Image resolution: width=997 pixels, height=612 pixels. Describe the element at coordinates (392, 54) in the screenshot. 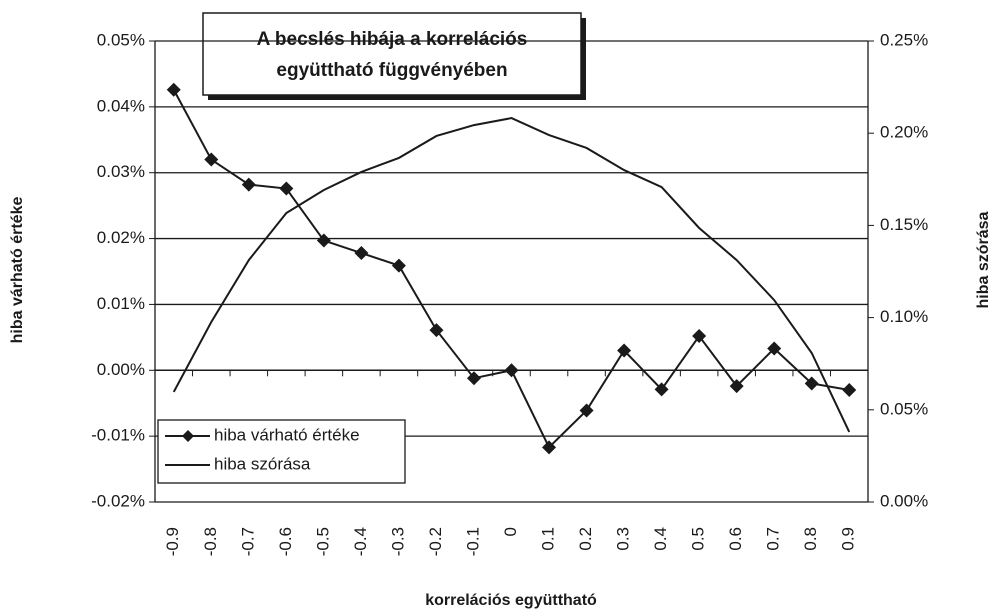

I see `title-box` at that location.